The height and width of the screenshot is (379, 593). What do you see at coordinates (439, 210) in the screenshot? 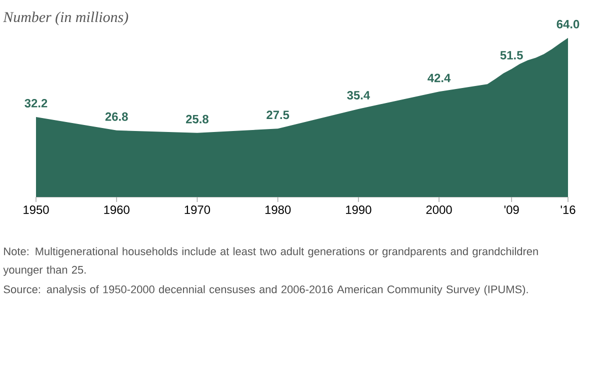
I see `x-tick-label: 2000` at bounding box center [439, 210].